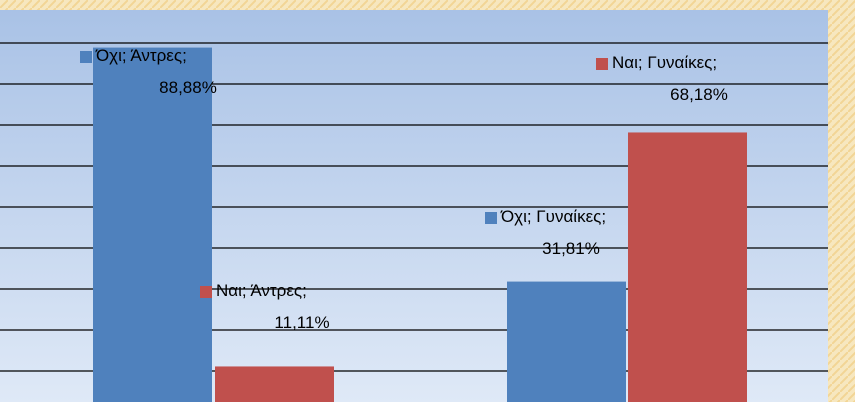 The image size is (855, 402). I want to click on data-label: Ναι; Άντρες; 11,11%, so click(273, 306).